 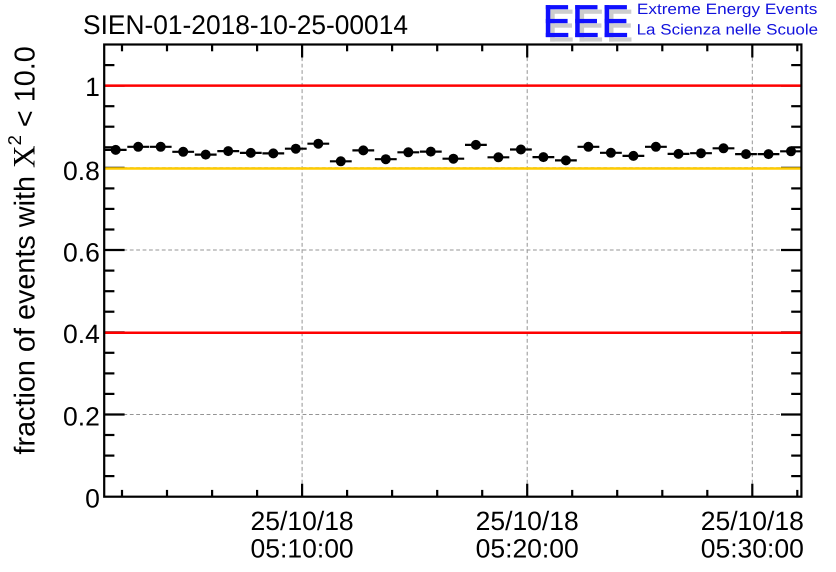 I want to click on svg-text: 0.4, so click(x=81, y=334).